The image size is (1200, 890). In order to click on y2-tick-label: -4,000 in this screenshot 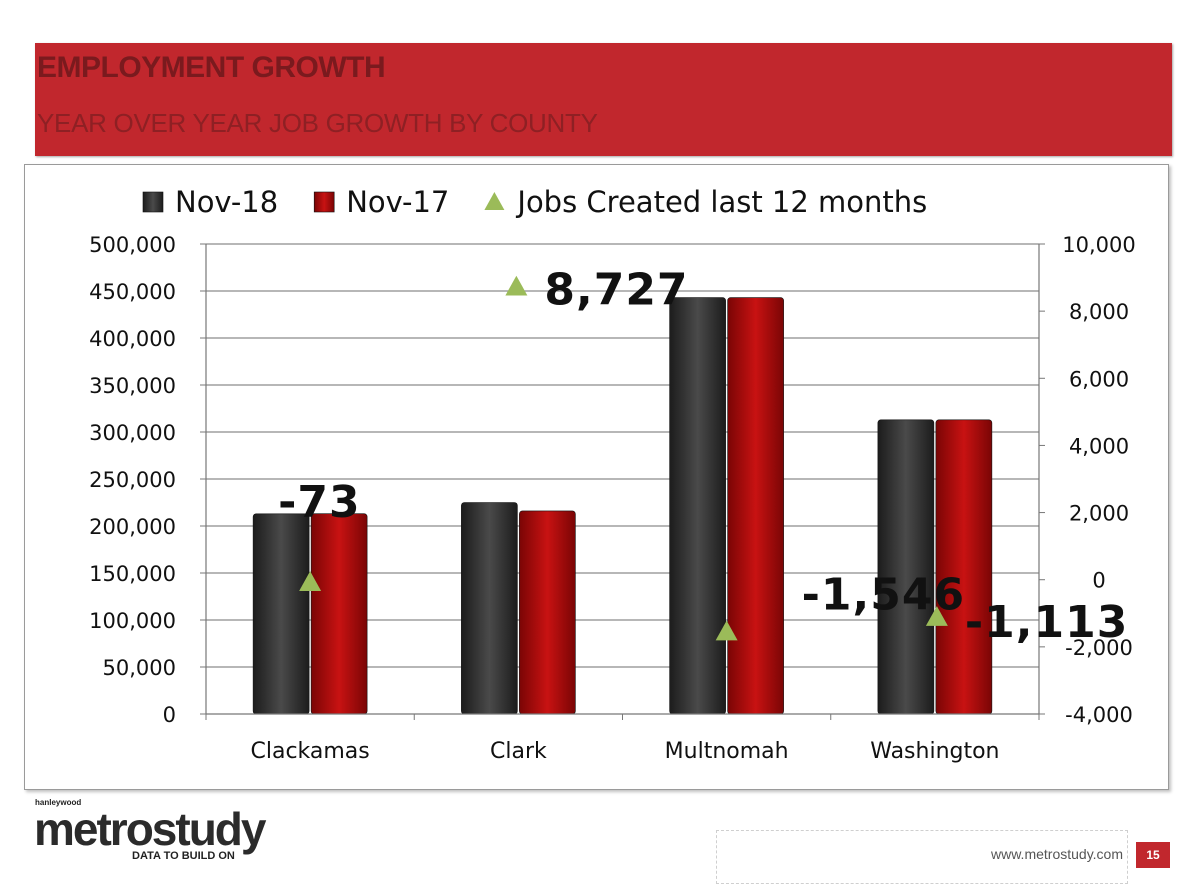, I will do `click(1099, 715)`.